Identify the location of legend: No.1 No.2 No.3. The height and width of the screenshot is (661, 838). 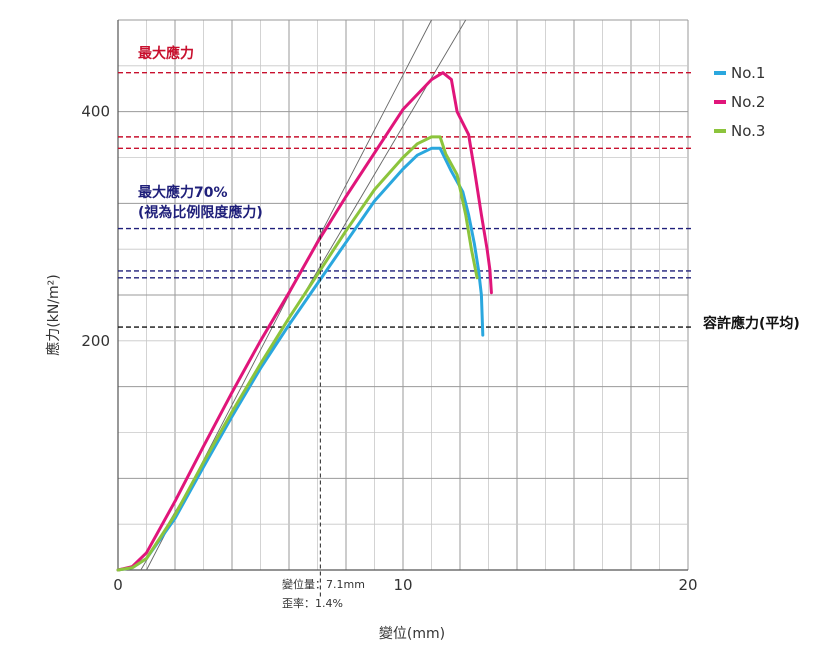
(739, 102).